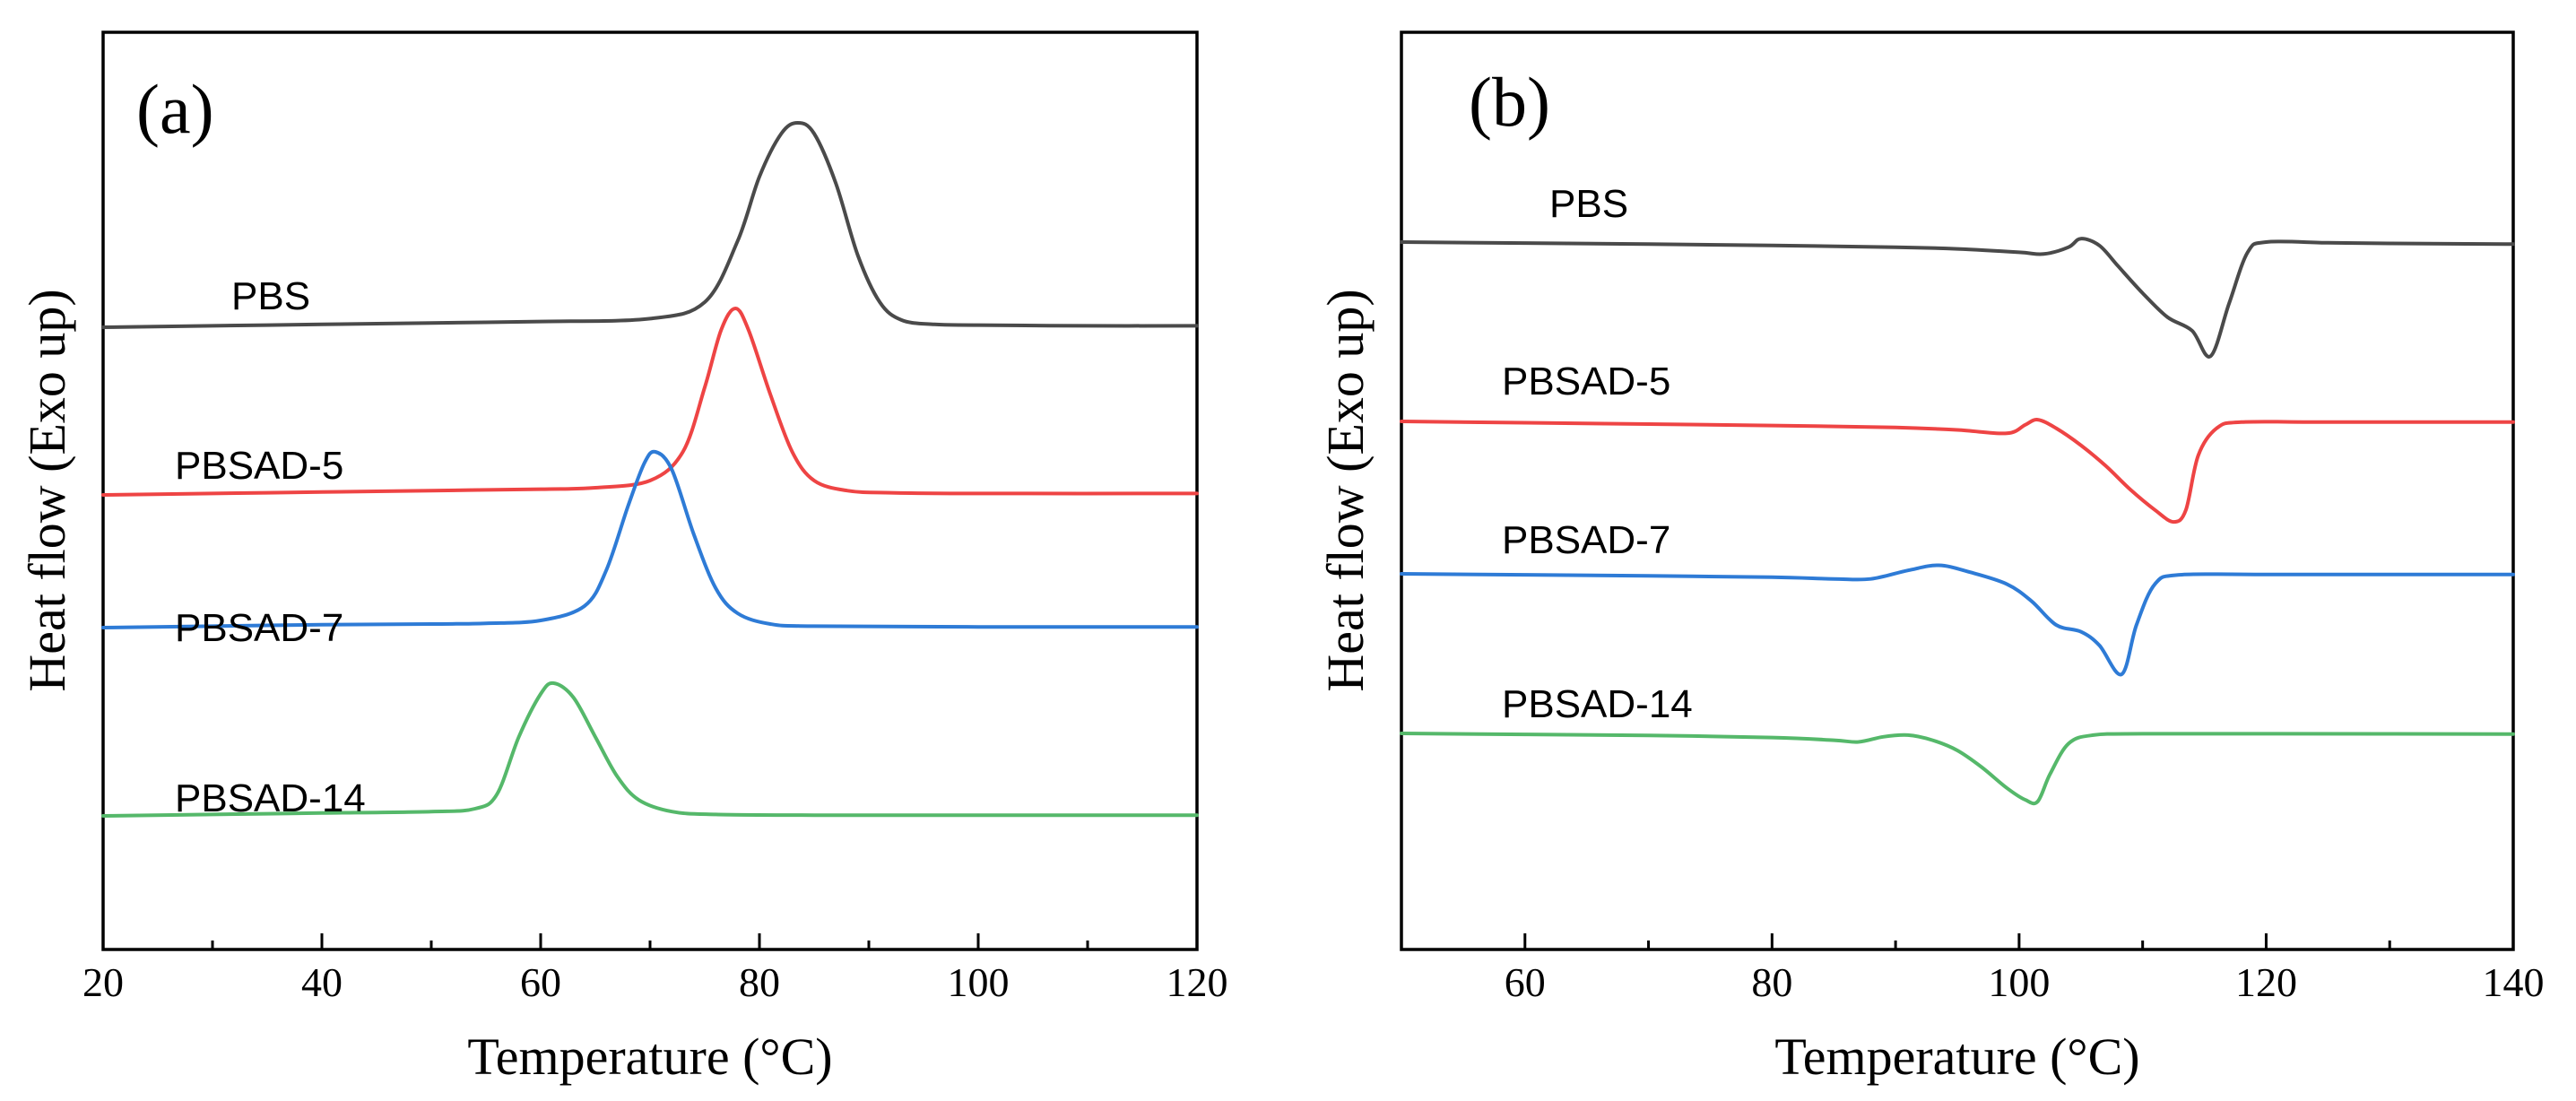  I want to click on x-tick-label: 140, so click(2514, 982).